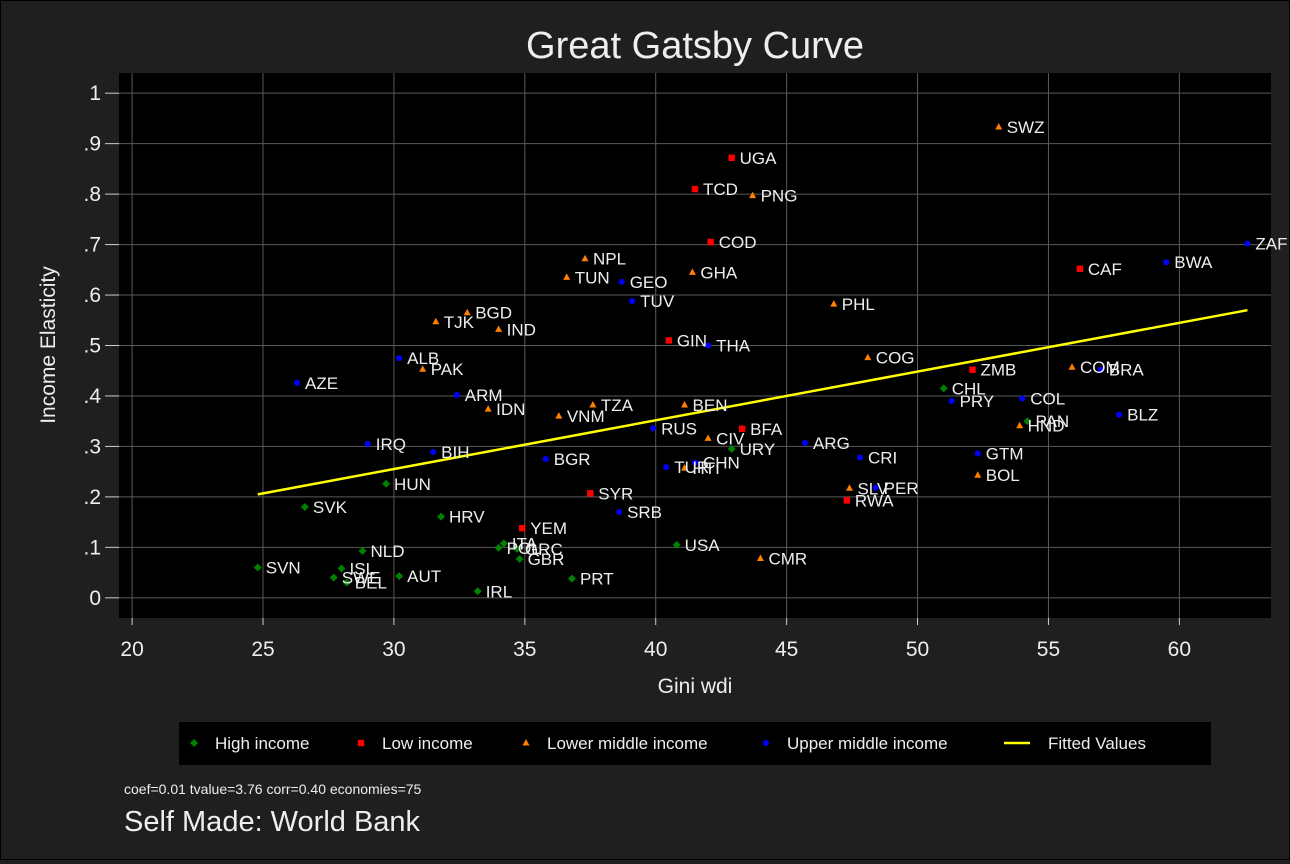 Image resolution: width=1290 pixels, height=864 pixels. What do you see at coordinates (977, 453) in the screenshot?
I see `upper-middle-income-point-gtm` at bounding box center [977, 453].